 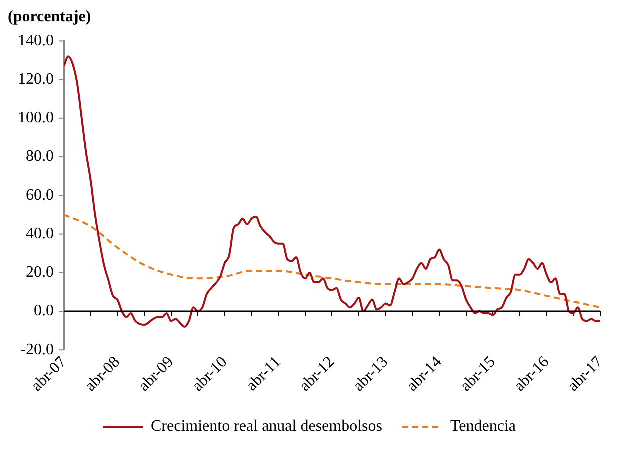 What do you see at coordinates (483, 427) in the screenshot?
I see `legend-label: Tendencia` at bounding box center [483, 427].